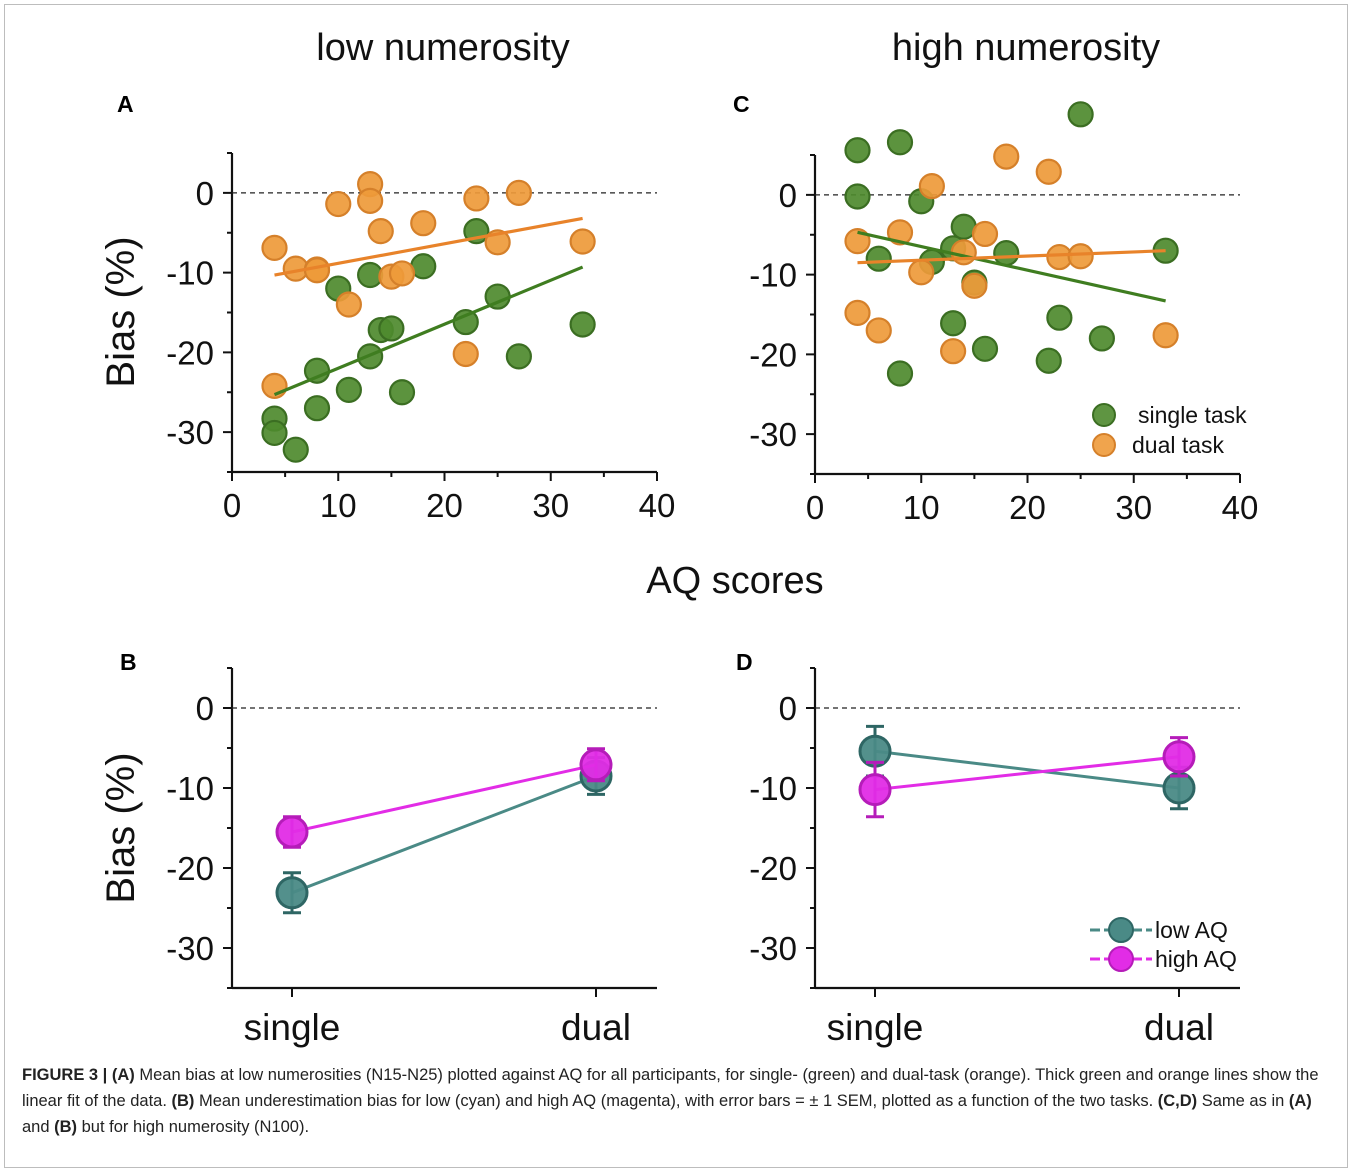 Image resolution: width=1354 pixels, height=1174 pixels. I want to click on y-axis-label-a: Bias (%), so click(121, 311).